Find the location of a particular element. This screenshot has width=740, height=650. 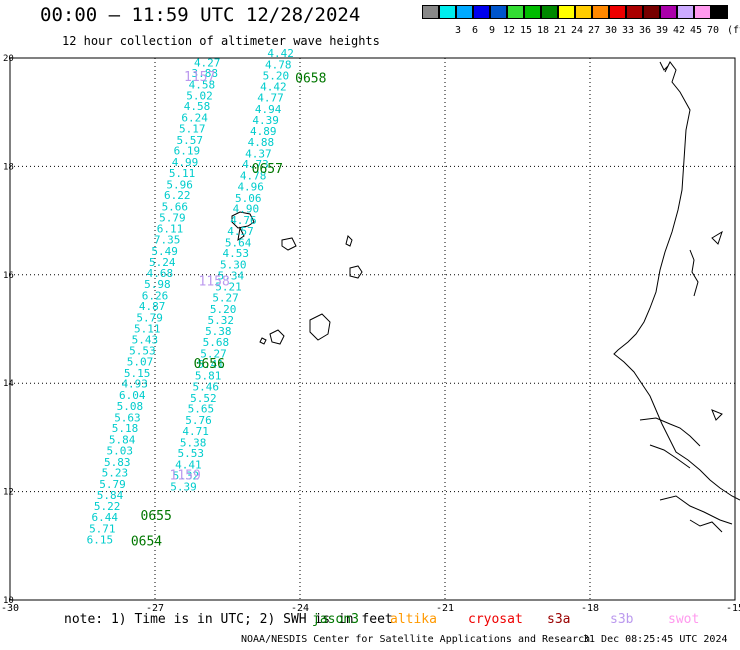

pass-time-label: 0655 is located at coordinates (156, 516).